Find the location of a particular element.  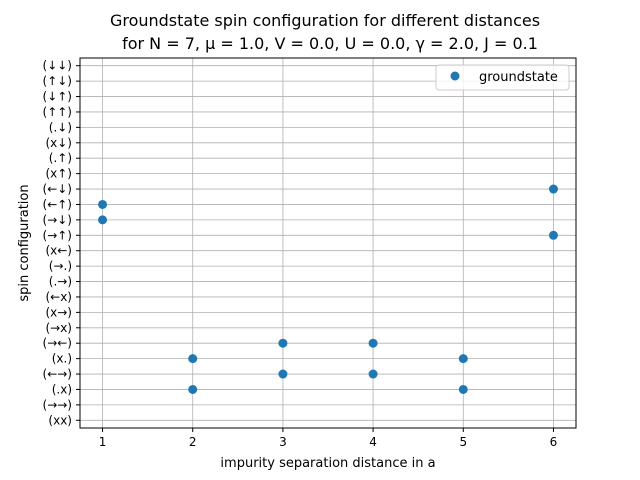

y-tick-label: (x↓) is located at coordinates (58, 143).